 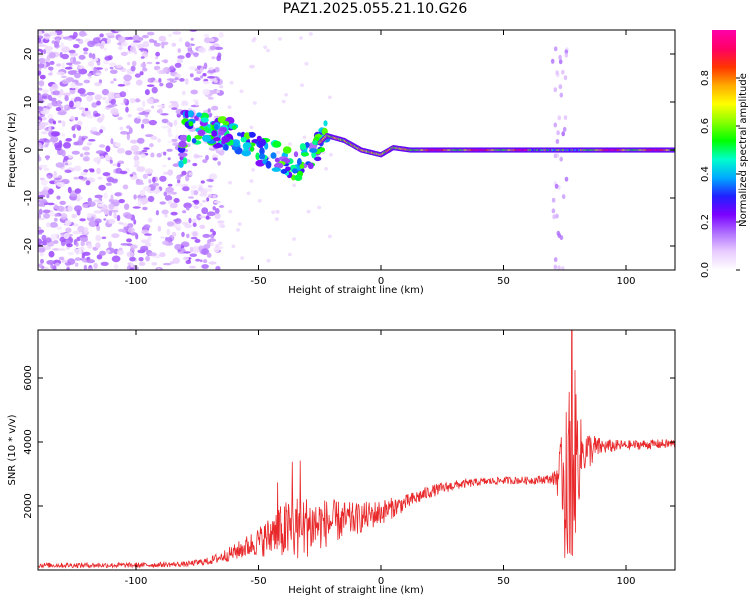 I want to click on y-tick-label: 10, so click(x=28, y=102).